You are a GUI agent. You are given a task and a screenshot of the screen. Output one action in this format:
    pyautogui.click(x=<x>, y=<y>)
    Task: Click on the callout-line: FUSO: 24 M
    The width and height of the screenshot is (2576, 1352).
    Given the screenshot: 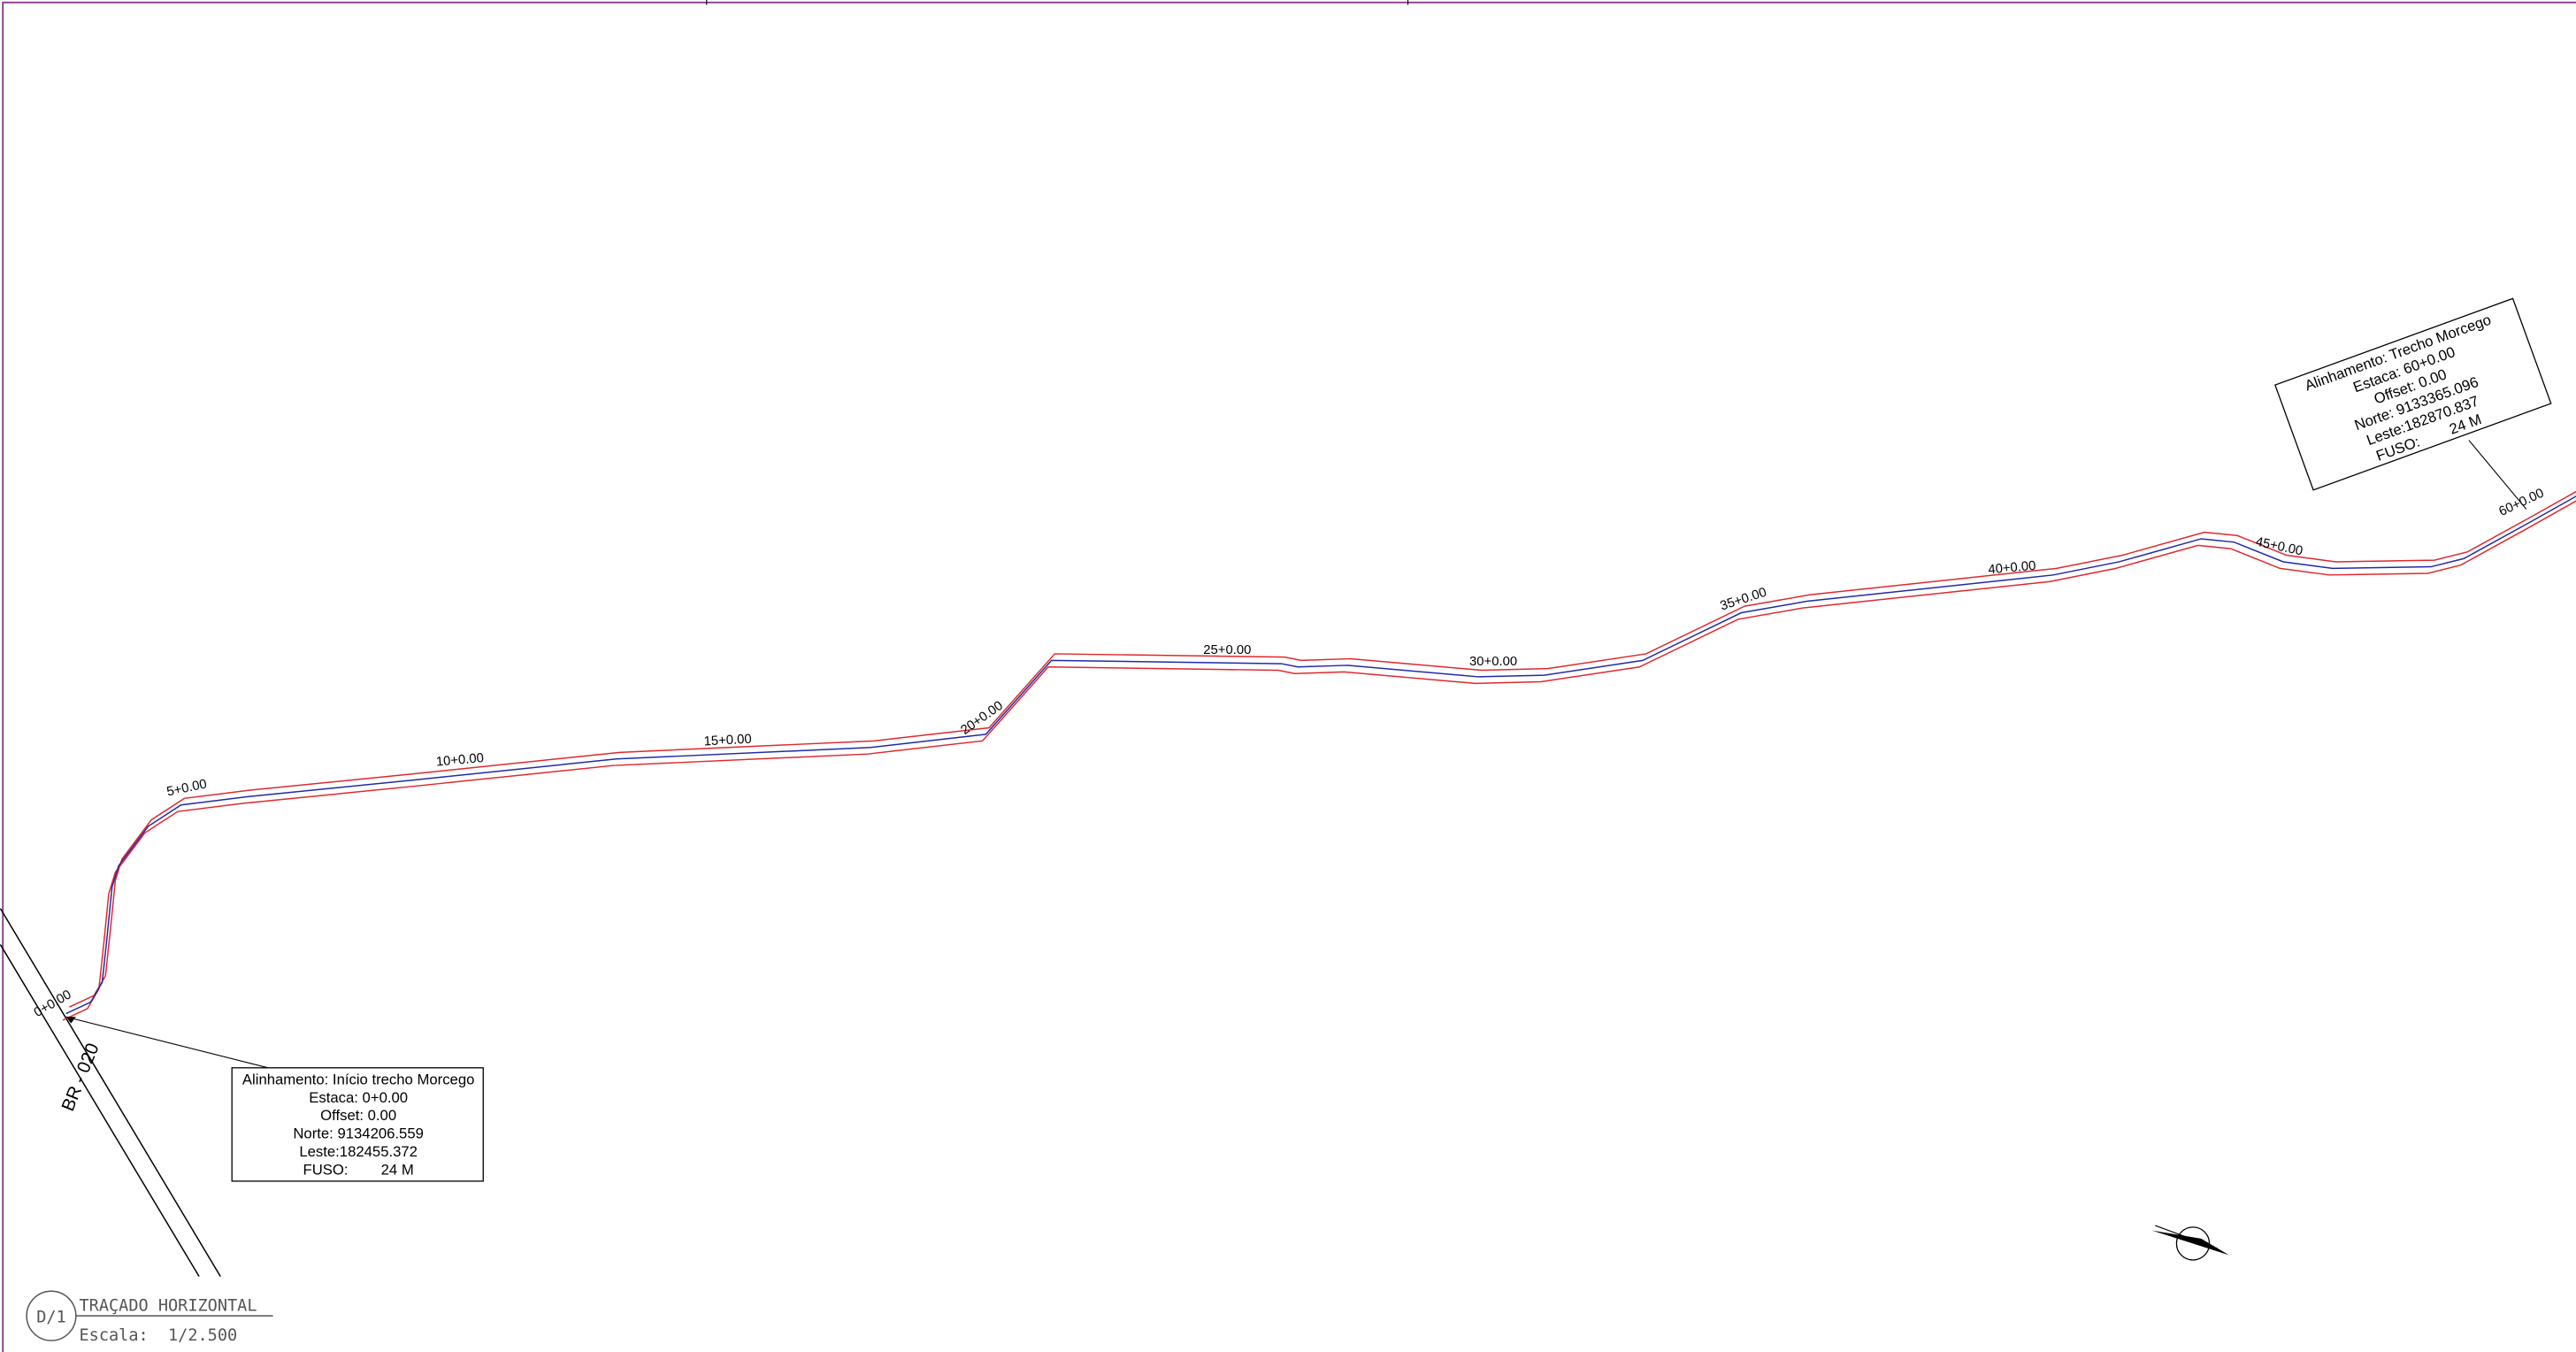 What is the action you would take?
    pyautogui.click(x=358, y=1169)
    